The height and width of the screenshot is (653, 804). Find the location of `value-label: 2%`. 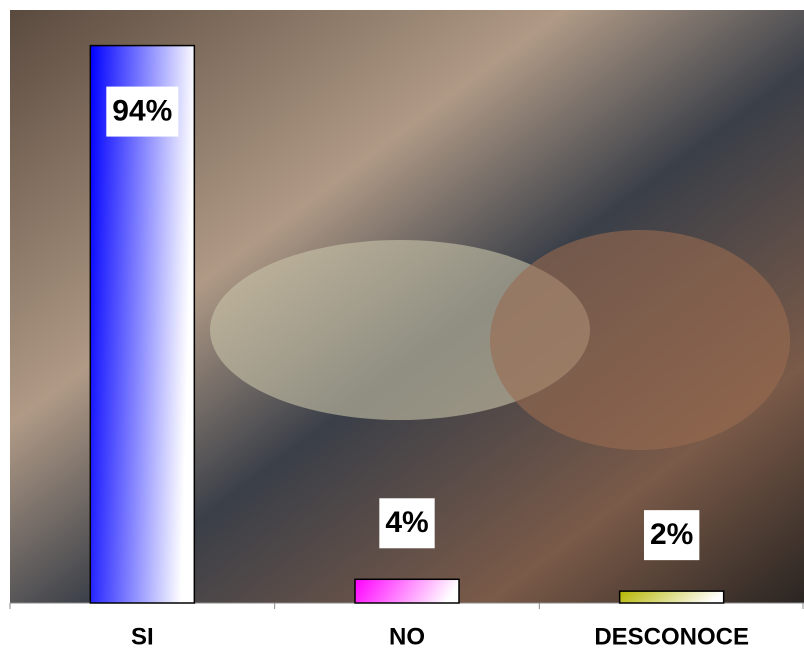

value-label: 2% is located at coordinates (671, 534).